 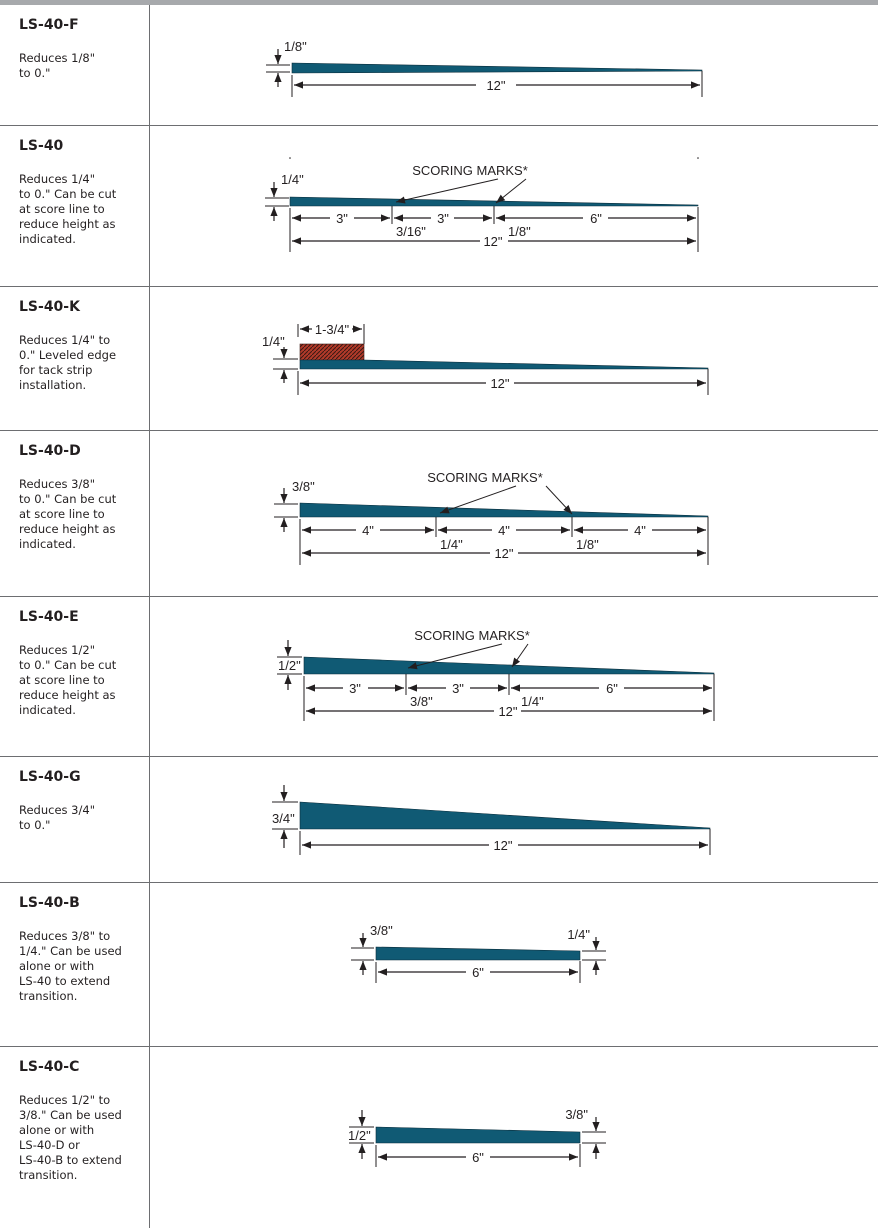 I want to click on tack-strip-width-label: 1-3/4", so click(x=332, y=329).